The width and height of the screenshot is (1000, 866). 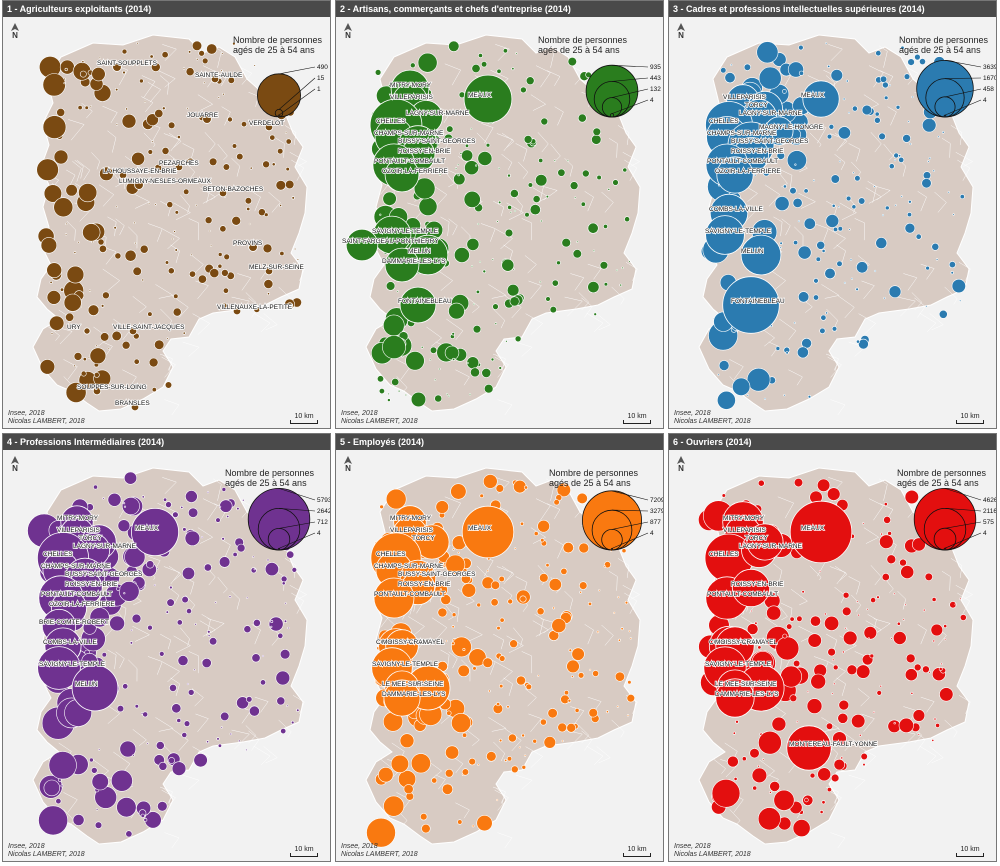 I want to click on north-label: N, so click(x=348, y=468).